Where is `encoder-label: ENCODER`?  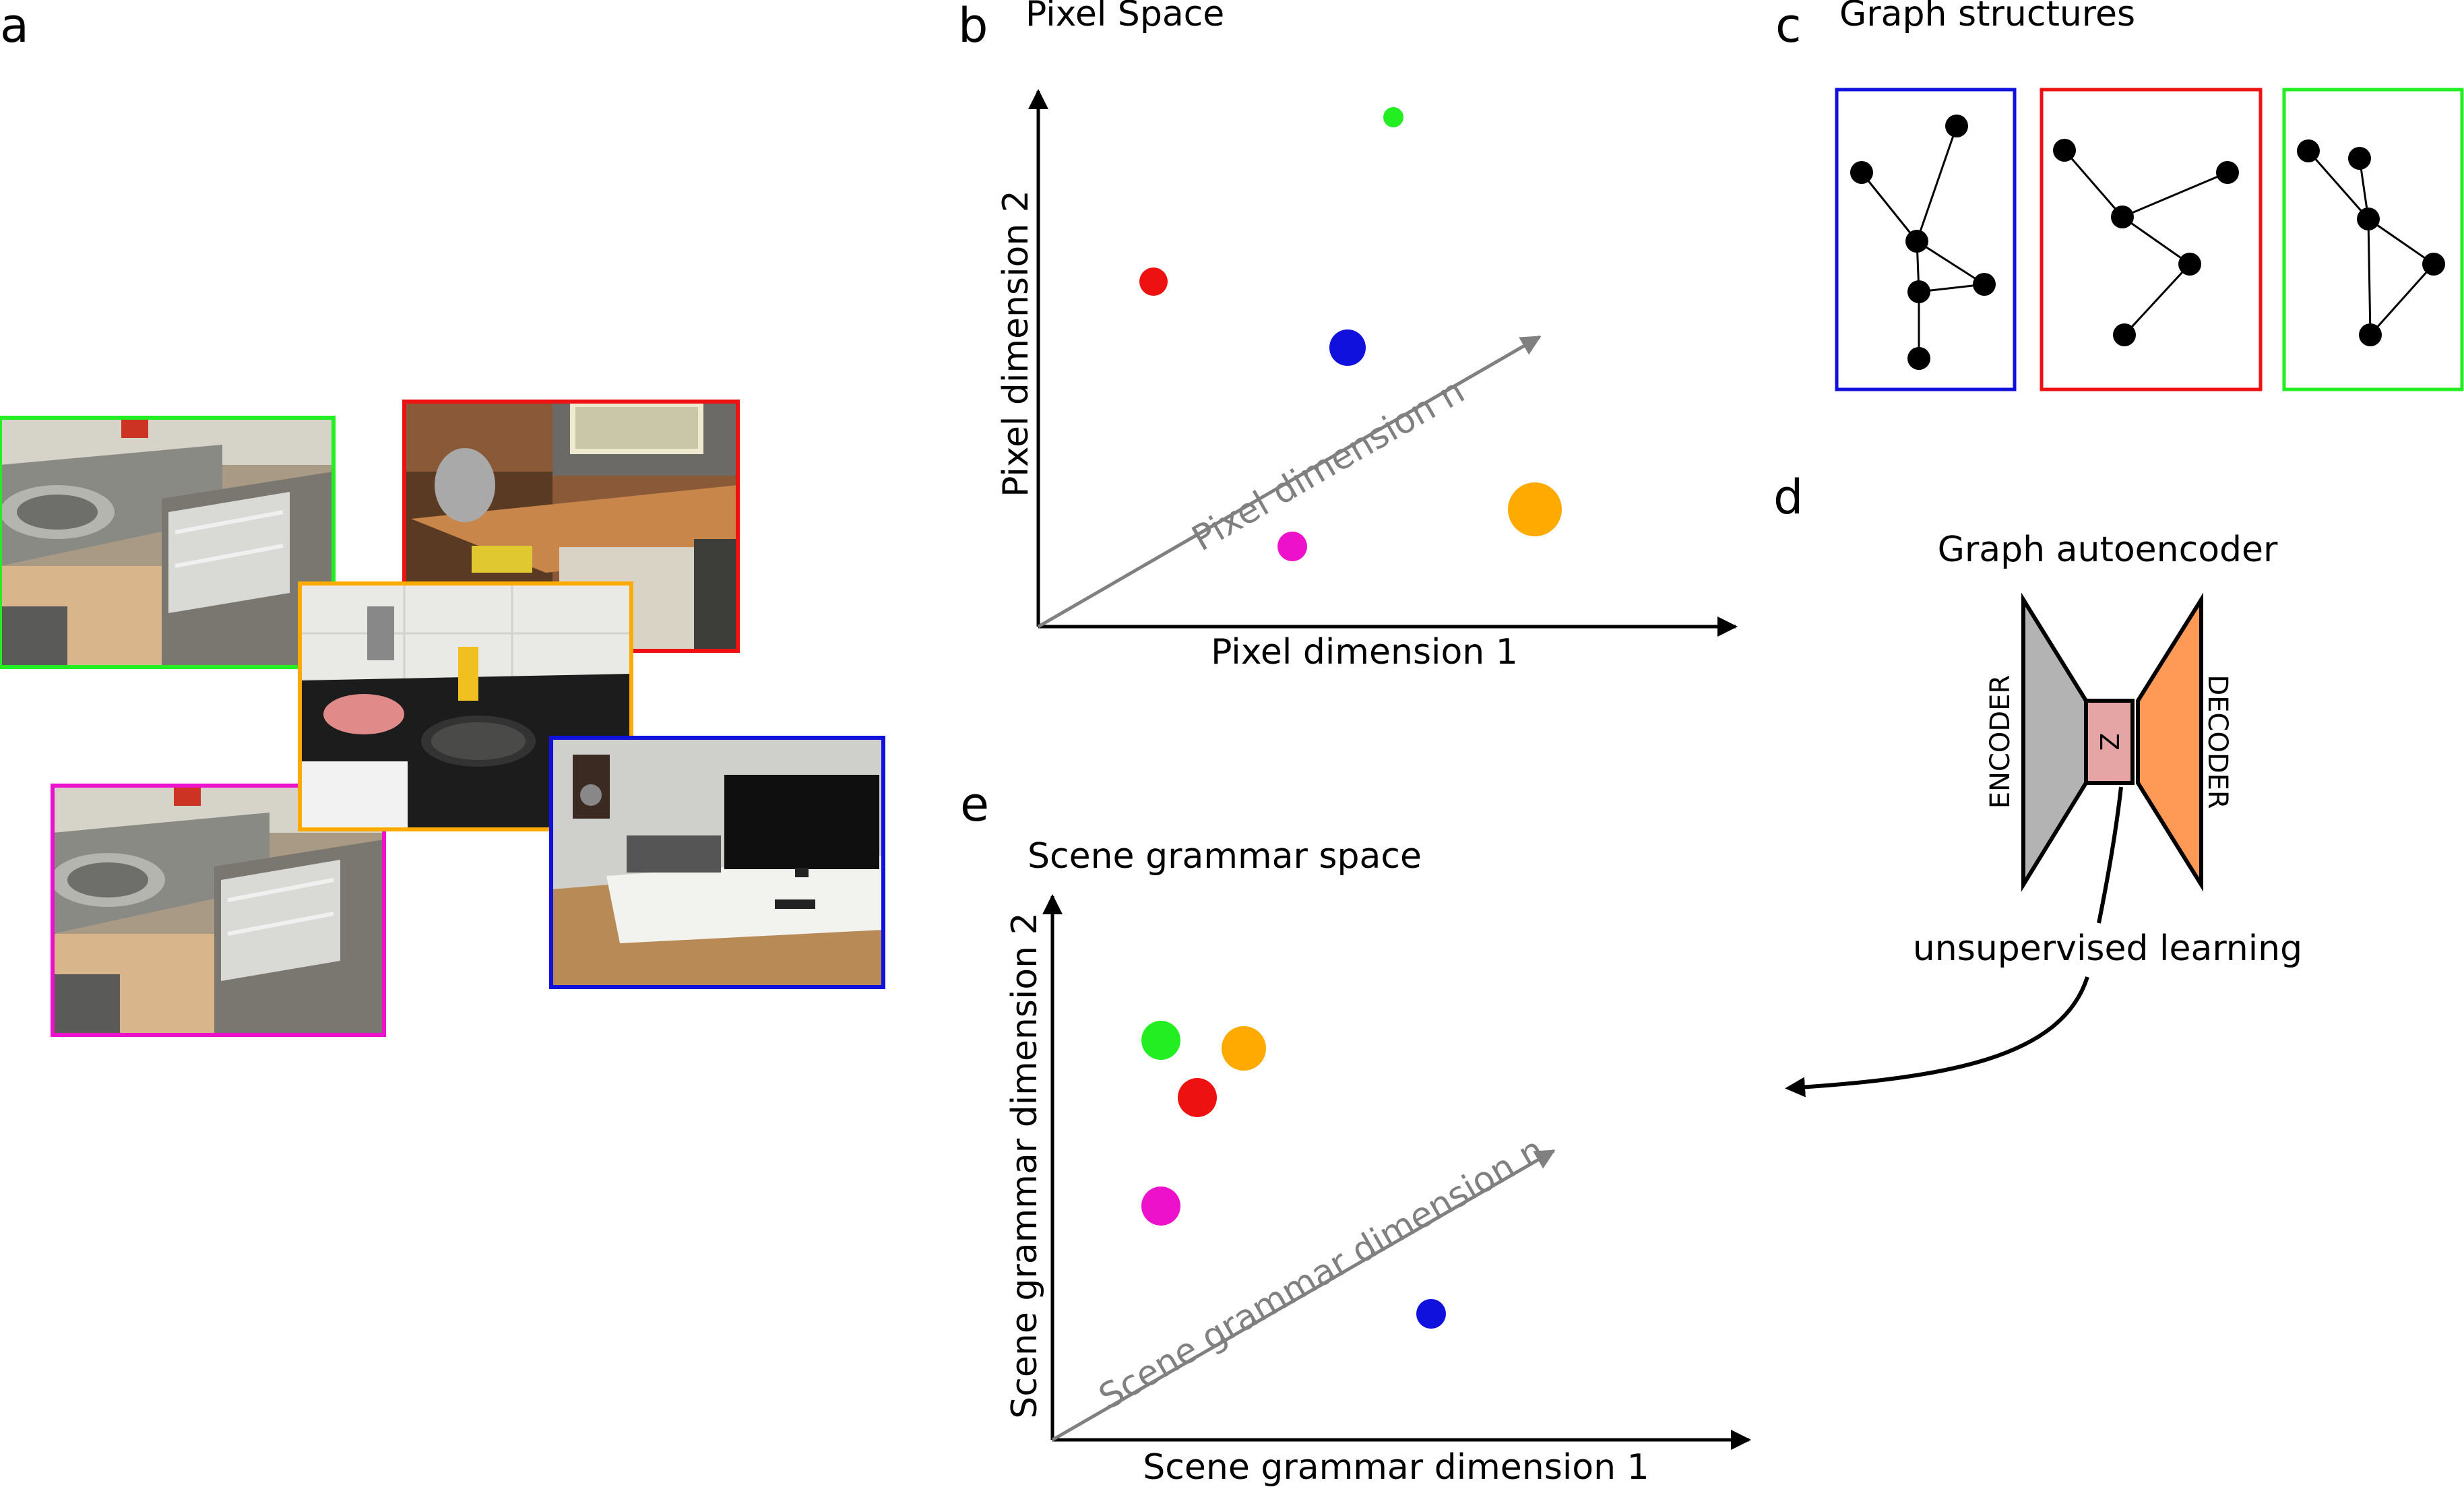 encoder-label: ENCODER is located at coordinates (2000, 742).